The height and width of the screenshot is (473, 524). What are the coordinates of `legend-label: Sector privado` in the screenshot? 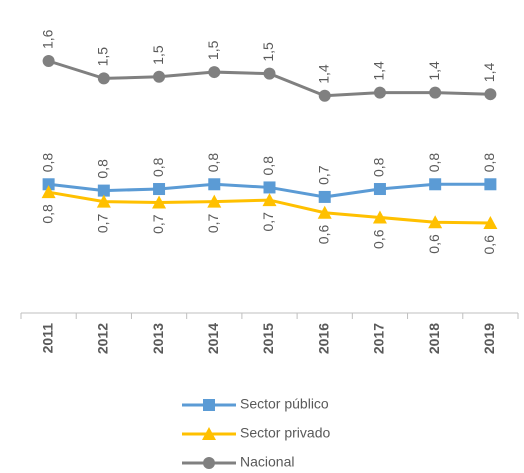 It's located at (285, 433).